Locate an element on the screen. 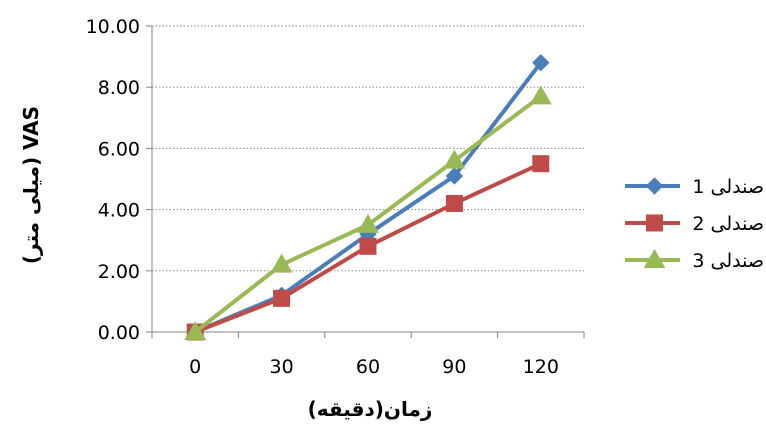 This screenshot has height=432, width=766. y-tick-label: 4.00 is located at coordinates (119, 211).